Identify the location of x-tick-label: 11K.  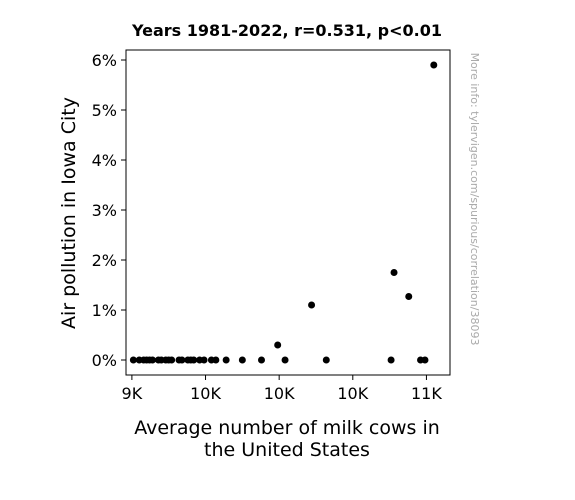
(426, 393).